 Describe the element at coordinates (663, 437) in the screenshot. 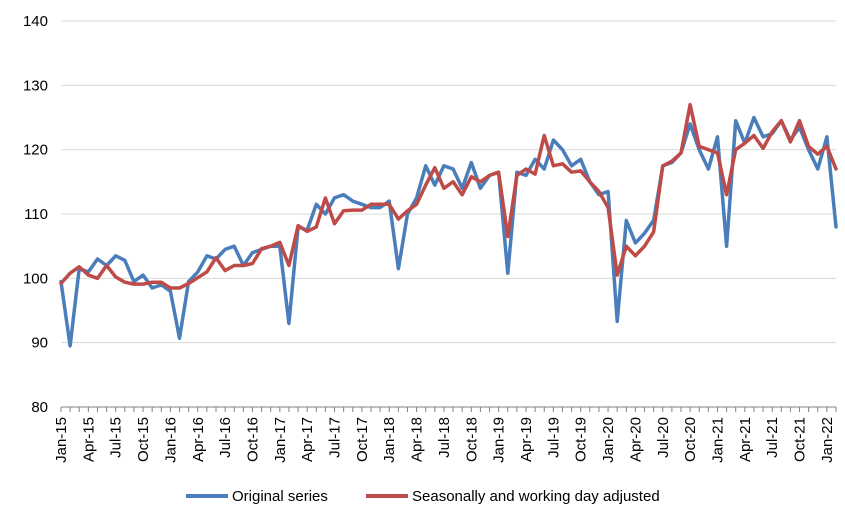

I see `x-tick-label: Jul-20` at that location.